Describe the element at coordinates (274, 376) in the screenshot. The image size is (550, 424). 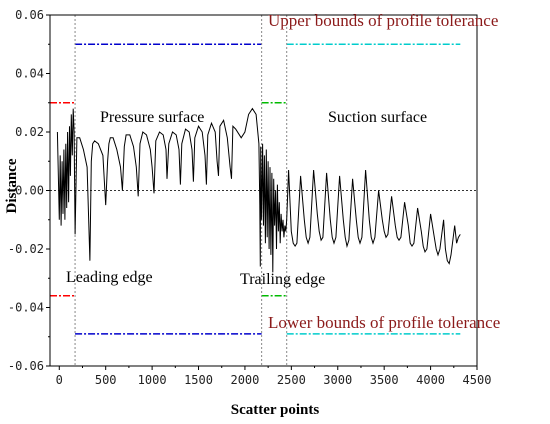
I see `x-axis-ticks: 0 500 1000 1500 2000 2500 3000 3500 4000 4500` at that location.